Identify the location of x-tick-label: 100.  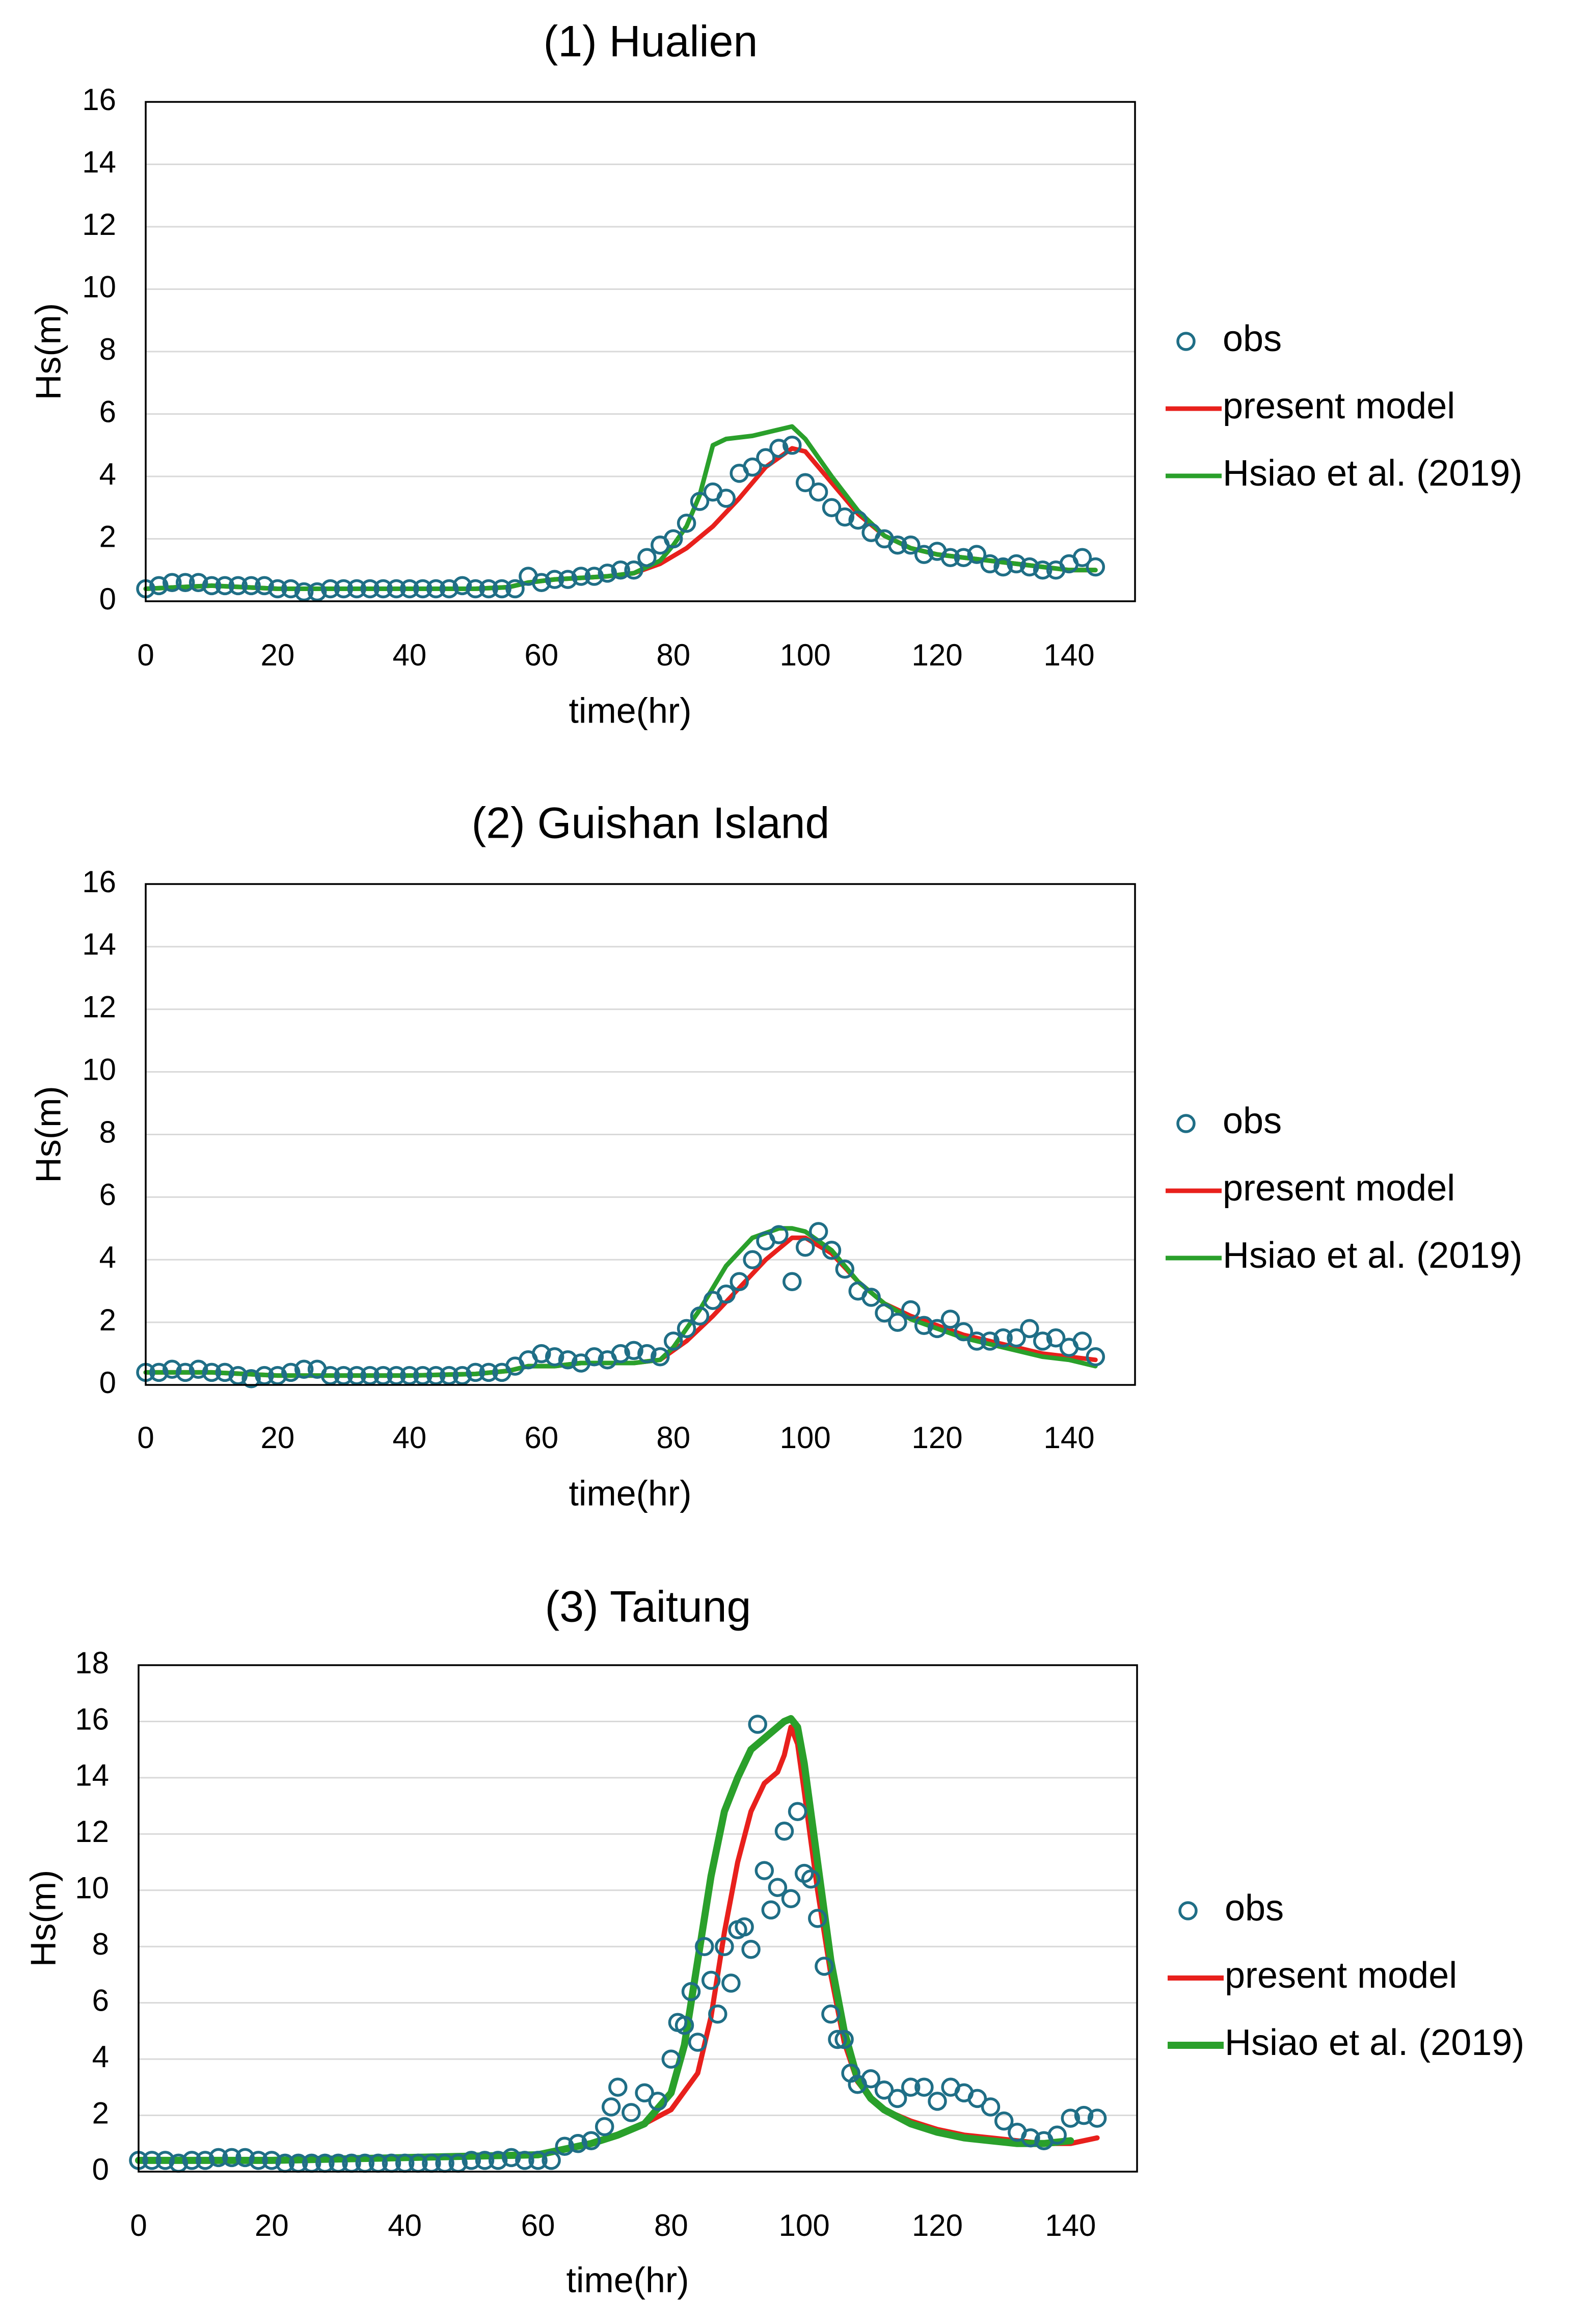
(804, 2225).